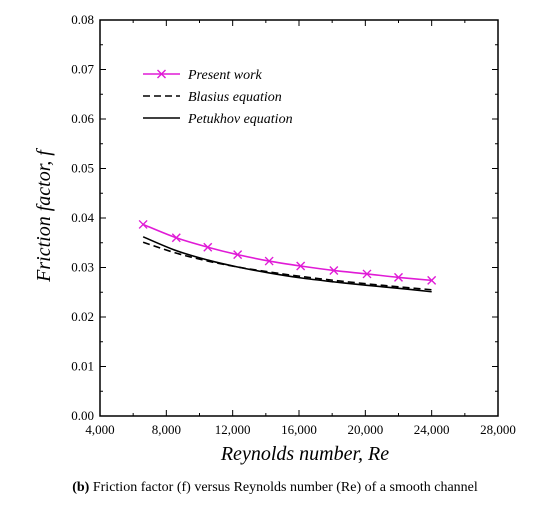  What do you see at coordinates (44, 215) in the screenshot?
I see `y-axis-title: Friction factor, f` at bounding box center [44, 215].